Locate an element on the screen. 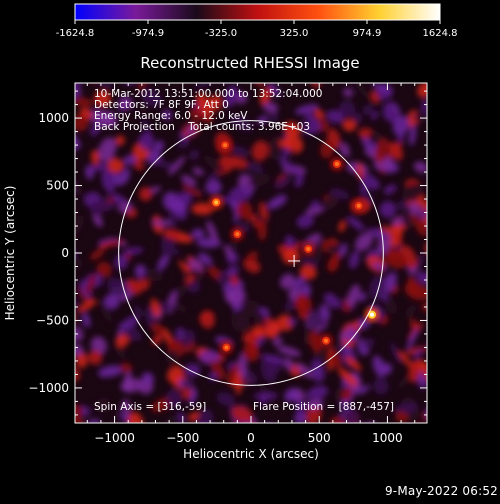 Image resolution: width=500 pixels, height=504 pixels. y-axis-tick-labels: −1000 −500 0 500 1000 is located at coordinates (48, 253).